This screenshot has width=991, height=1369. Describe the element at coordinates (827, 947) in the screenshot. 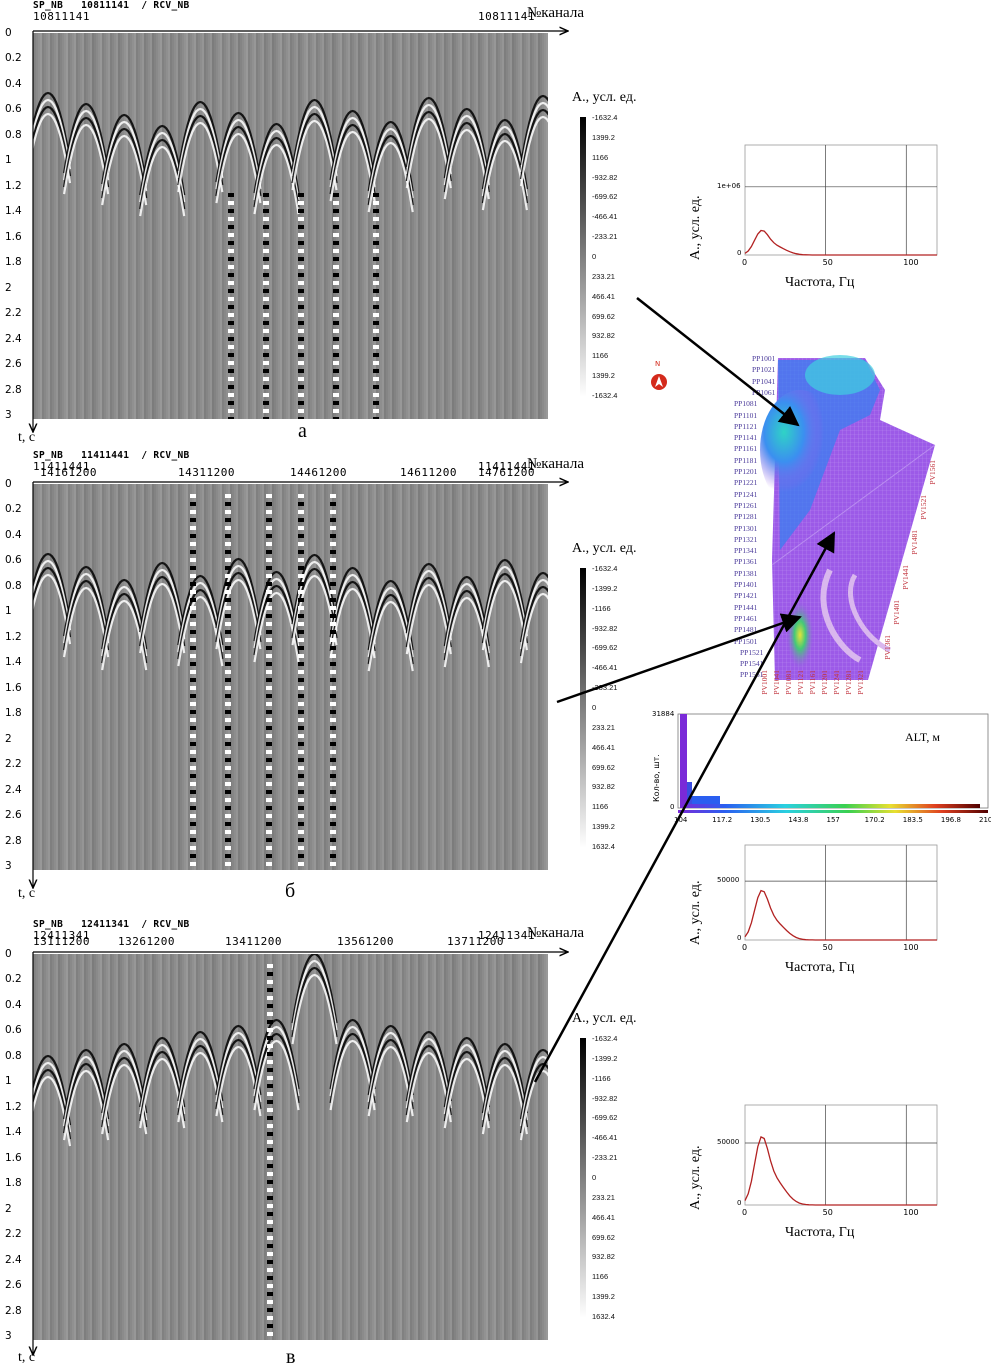

I see `spectrum-xtick: 50` at that location.